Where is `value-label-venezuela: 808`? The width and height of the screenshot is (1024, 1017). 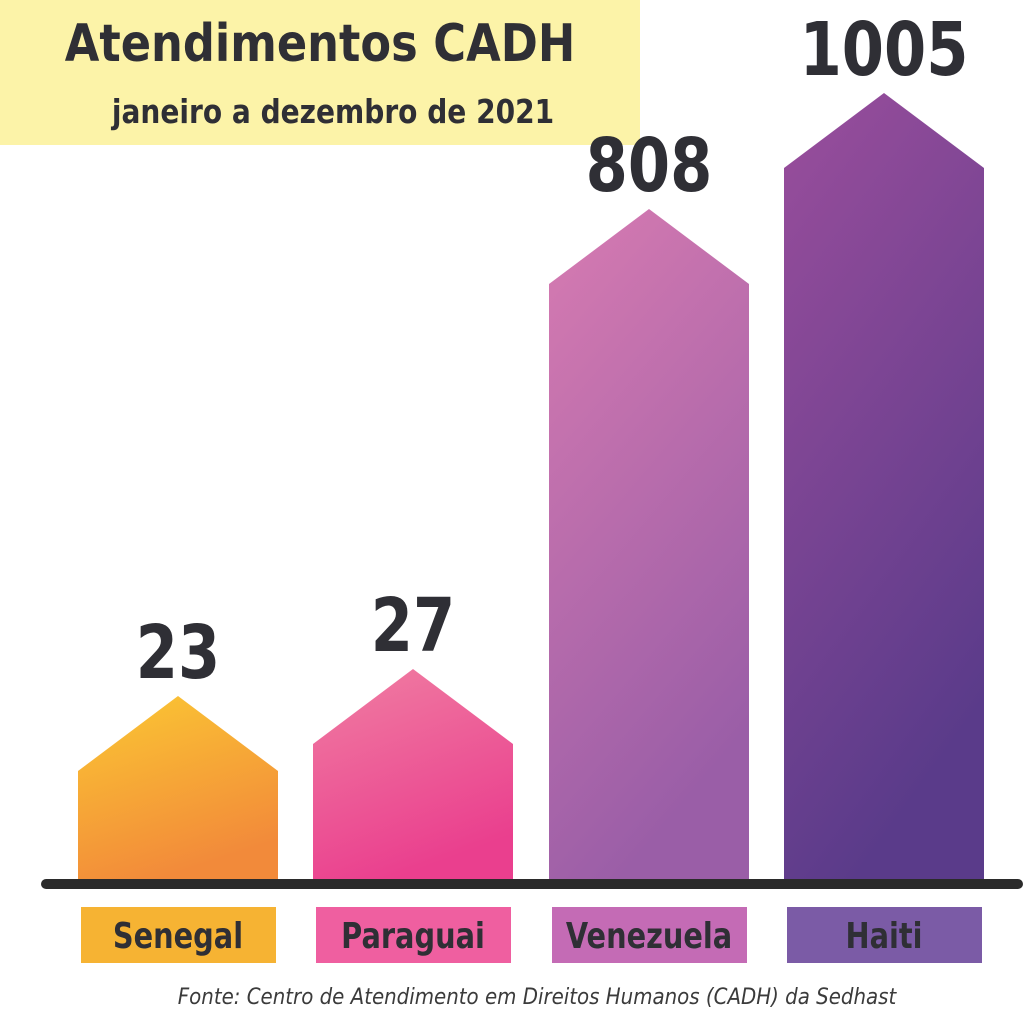 value-label-venezuela: 808 is located at coordinates (649, 165).